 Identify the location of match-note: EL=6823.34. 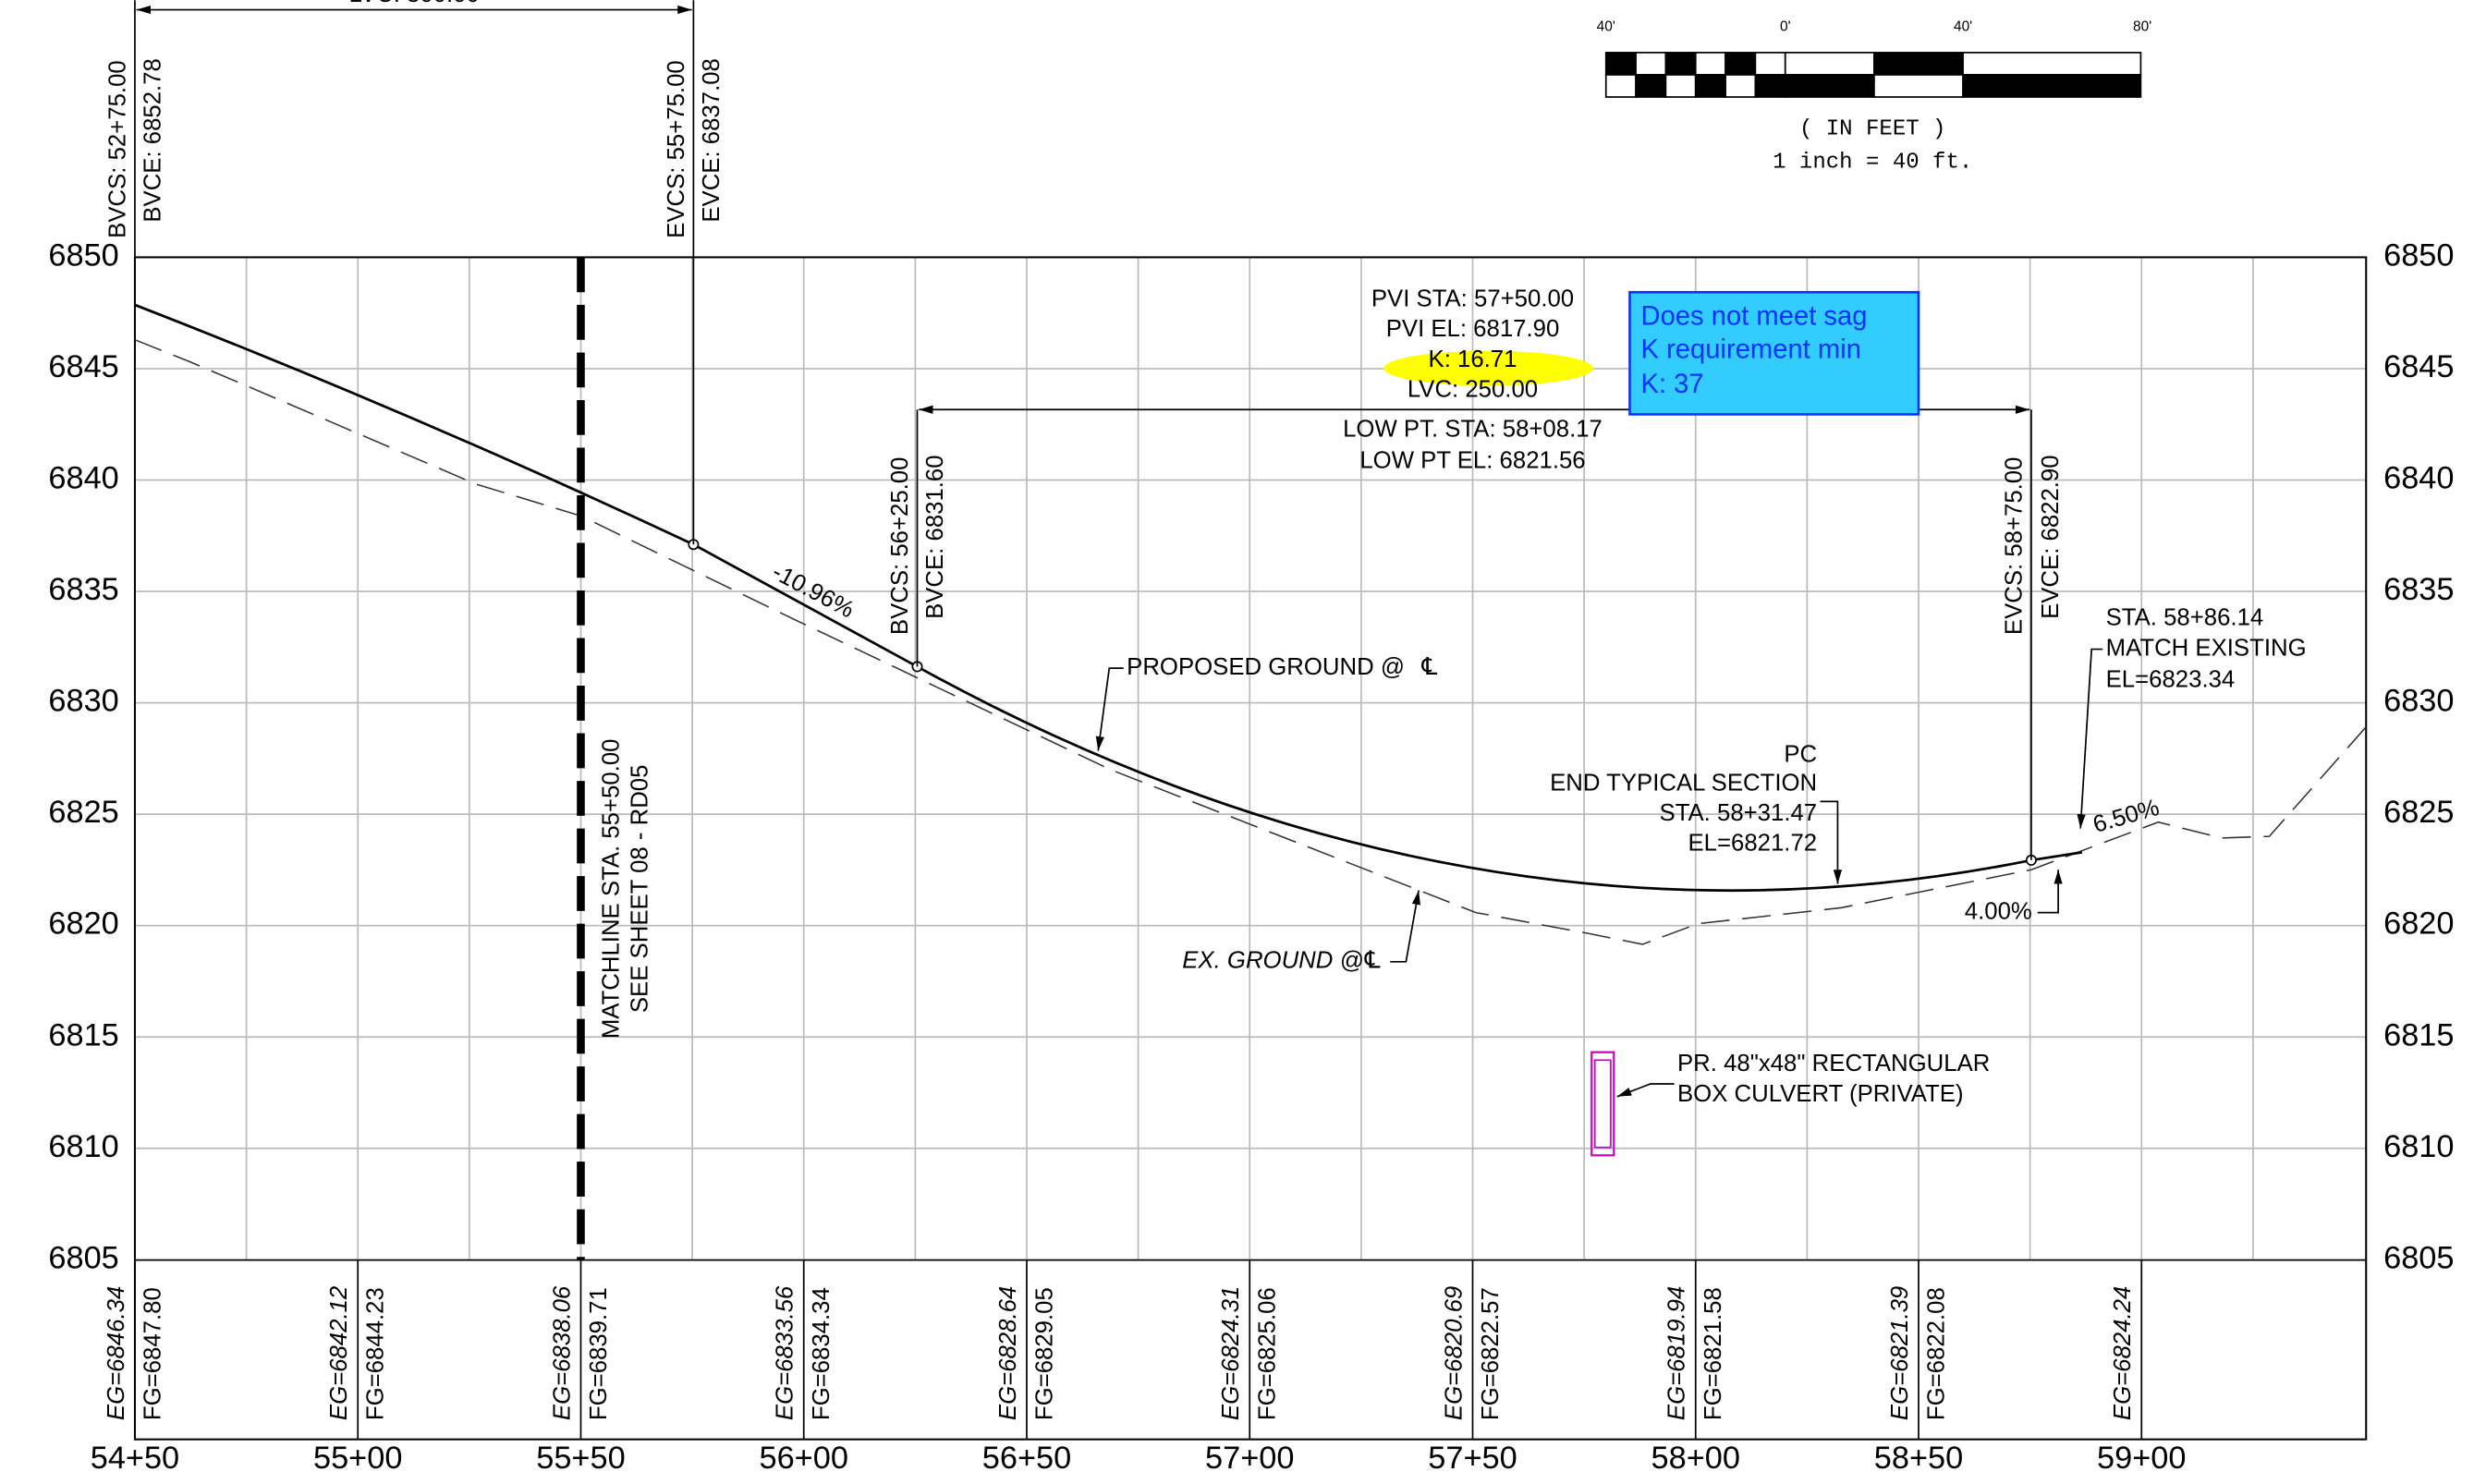
(2171, 680).